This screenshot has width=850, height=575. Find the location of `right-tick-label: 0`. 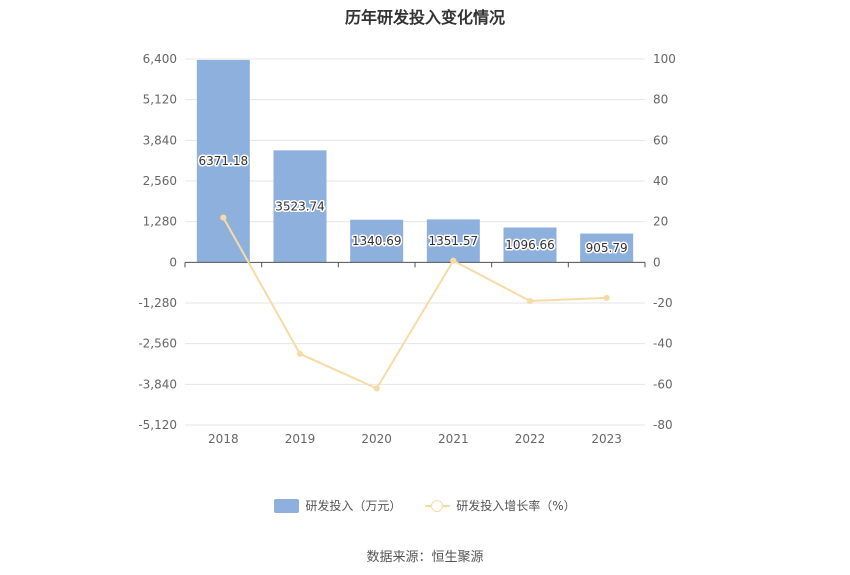

right-tick-label: 0 is located at coordinates (657, 262).